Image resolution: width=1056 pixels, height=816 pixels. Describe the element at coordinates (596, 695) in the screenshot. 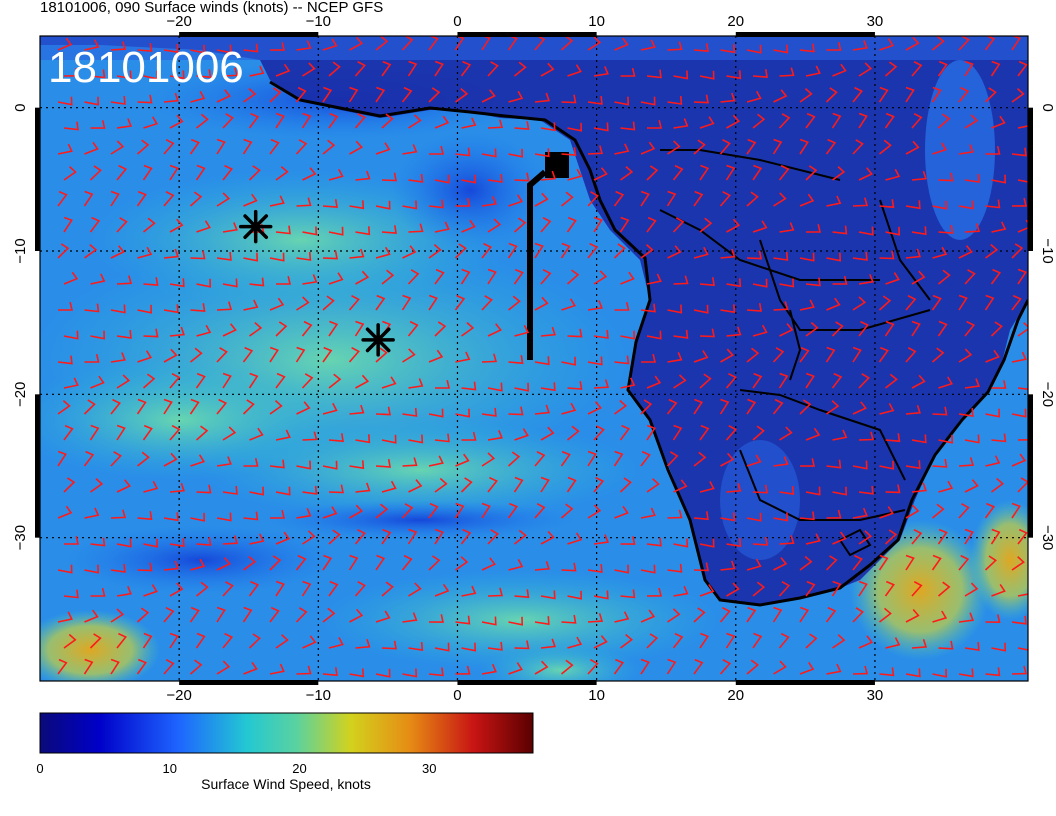

I see `lon-tick-label-bottom: 10` at that location.